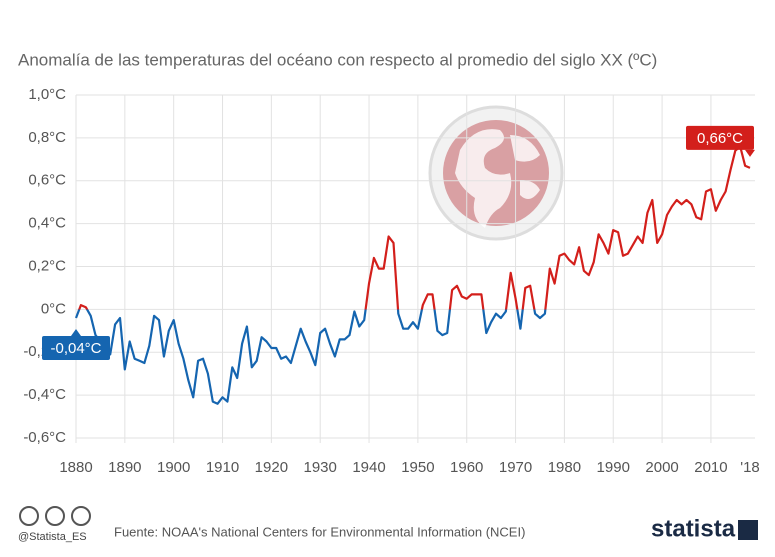  I want to click on y-tick-label: 0,6°C, so click(47, 180).